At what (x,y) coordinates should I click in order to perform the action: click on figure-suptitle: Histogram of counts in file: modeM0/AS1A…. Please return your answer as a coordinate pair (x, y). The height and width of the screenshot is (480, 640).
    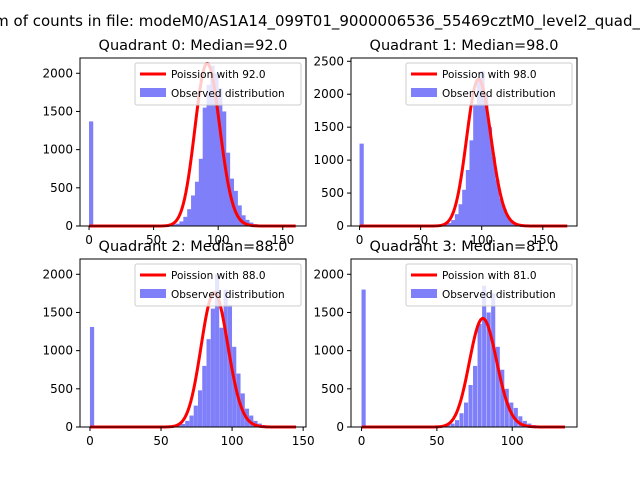
    Looking at the image, I should click on (320, 21).